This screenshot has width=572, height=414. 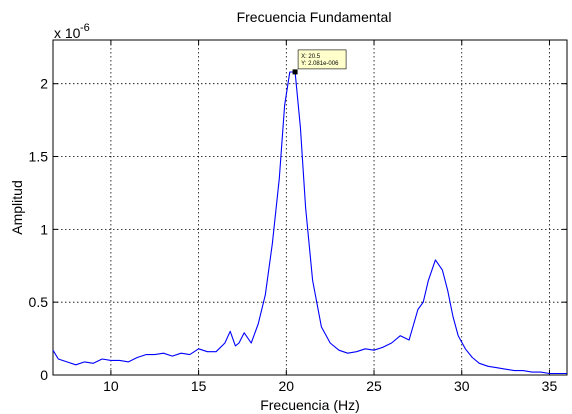 What do you see at coordinates (67, 33) in the screenshot?
I see `exponent-base: x 10` at bounding box center [67, 33].